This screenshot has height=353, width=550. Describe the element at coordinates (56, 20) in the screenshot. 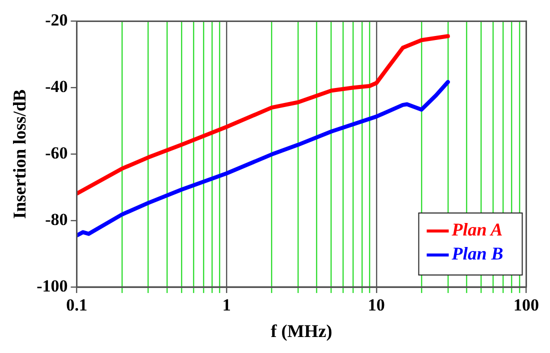

I see `y-tick-label: -20` at that location.